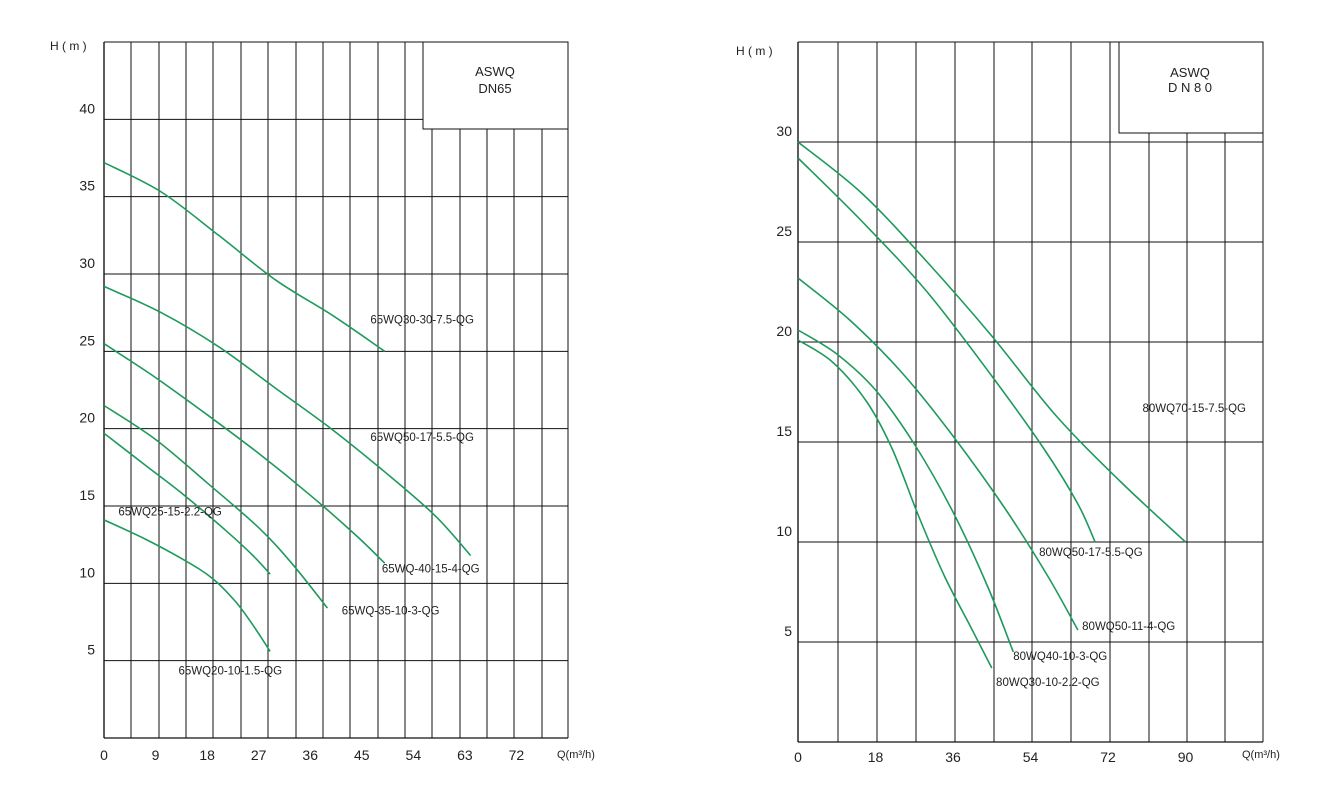  Describe the element at coordinates (1060, 657) in the screenshot. I see `series-label: 80WQ40-10-3-QG` at that location.